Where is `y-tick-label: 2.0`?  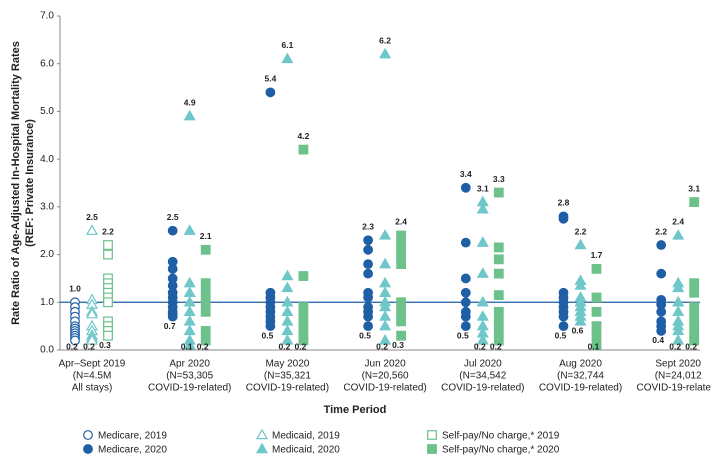 y-tick-label: 2.0 is located at coordinates (47, 254).